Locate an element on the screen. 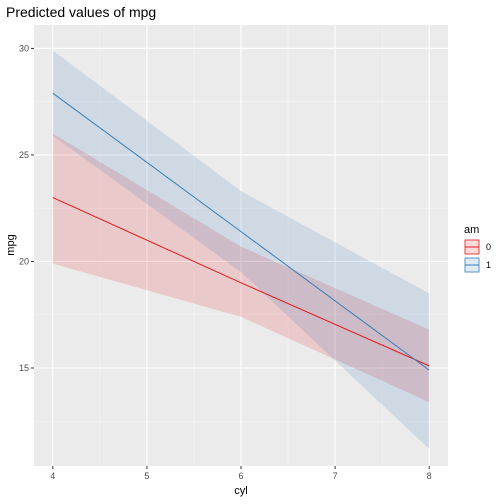  x-tick-label: 5 is located at coordinates (146, 476).